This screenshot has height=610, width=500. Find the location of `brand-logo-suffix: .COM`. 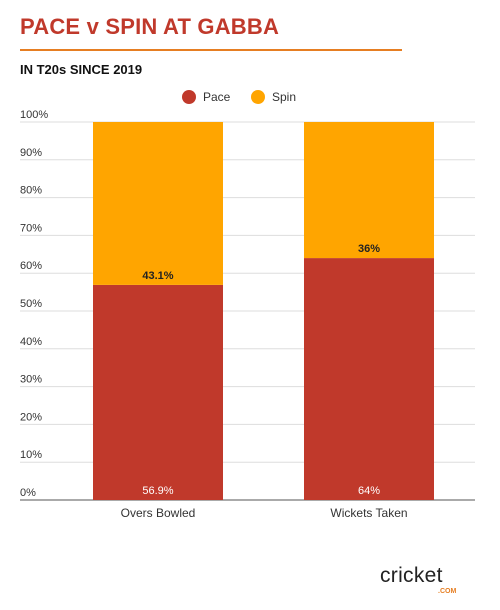

brand-logo-suffix: .COM is located at coordinates (447, 591).